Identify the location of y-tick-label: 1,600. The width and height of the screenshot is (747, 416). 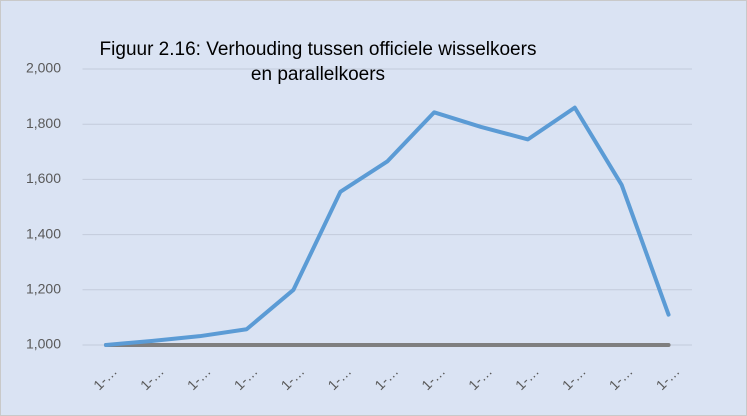
(43, 178).